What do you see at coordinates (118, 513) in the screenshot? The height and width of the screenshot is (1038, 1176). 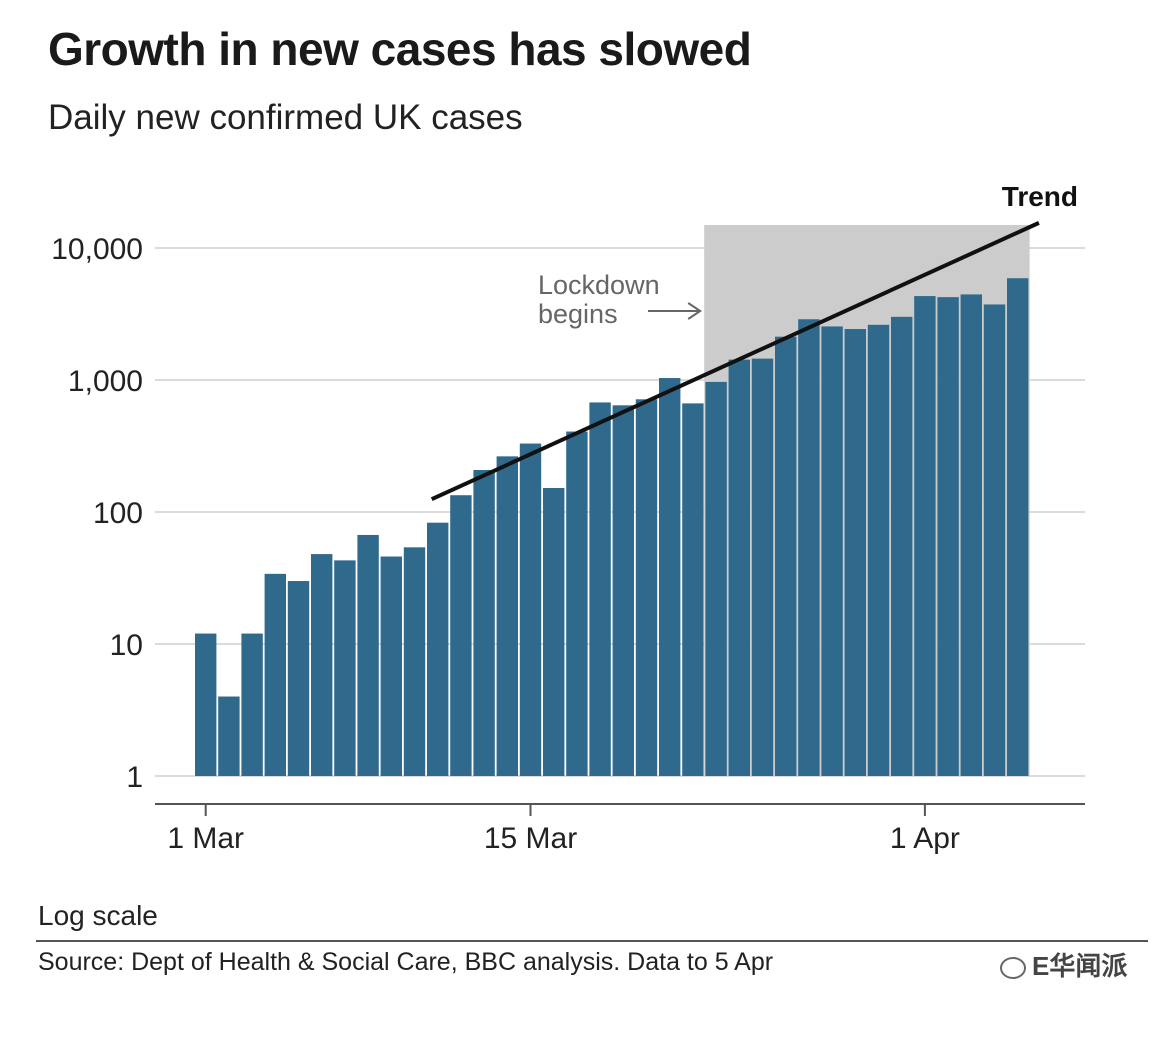 I see `y-tick-label: 100` at bounding box center [118, 513].